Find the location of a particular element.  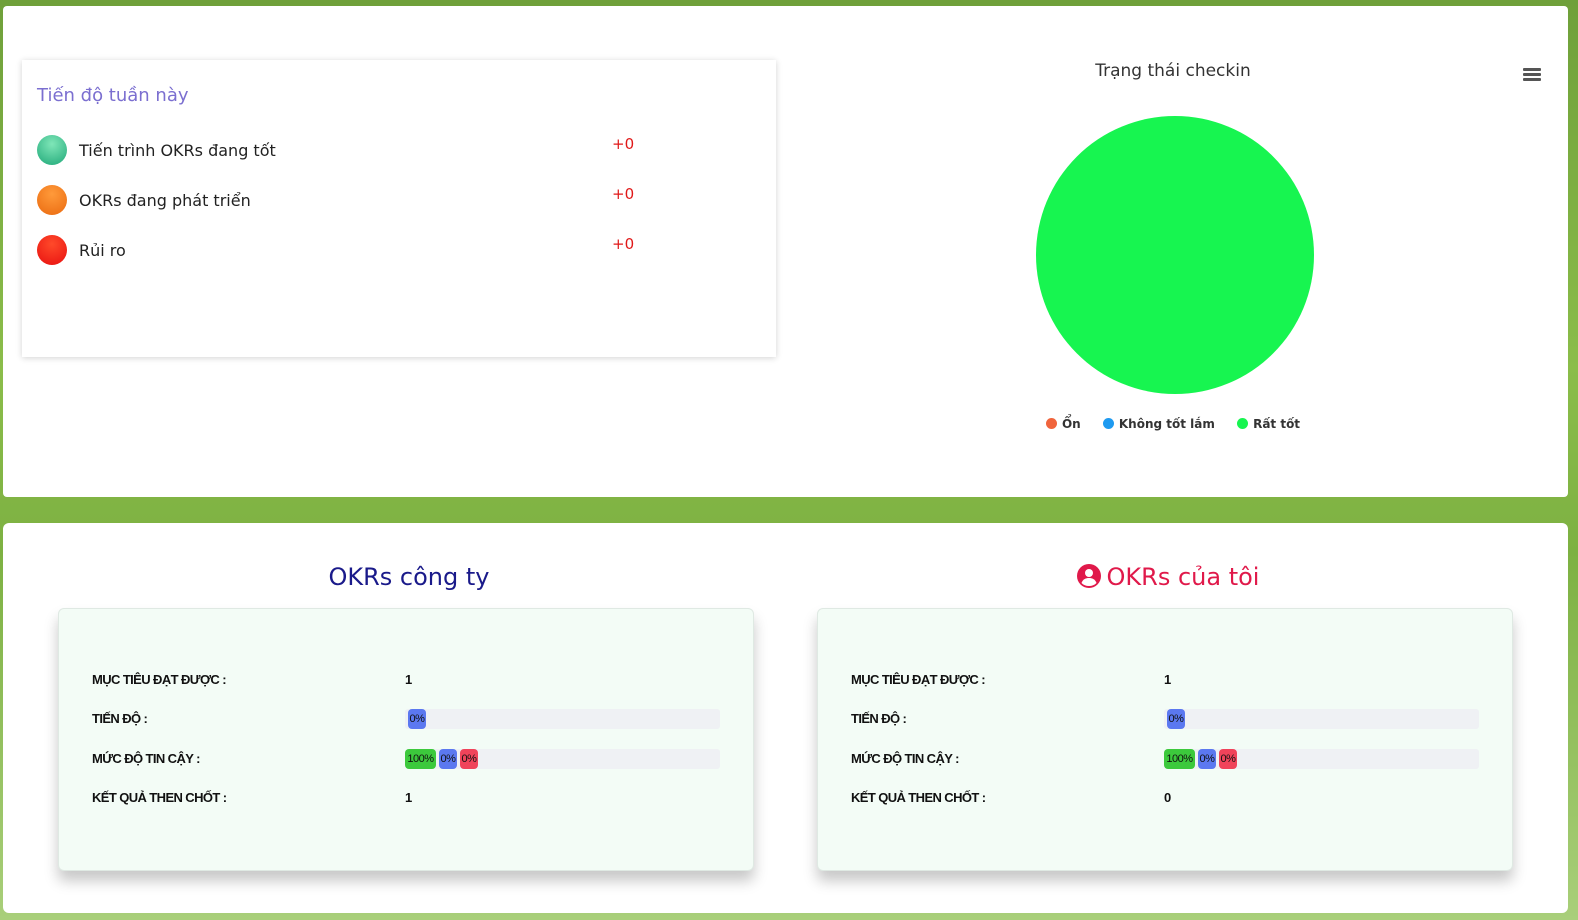

weekly-item-label: Rủi ro is located at coordinates (102, 250).